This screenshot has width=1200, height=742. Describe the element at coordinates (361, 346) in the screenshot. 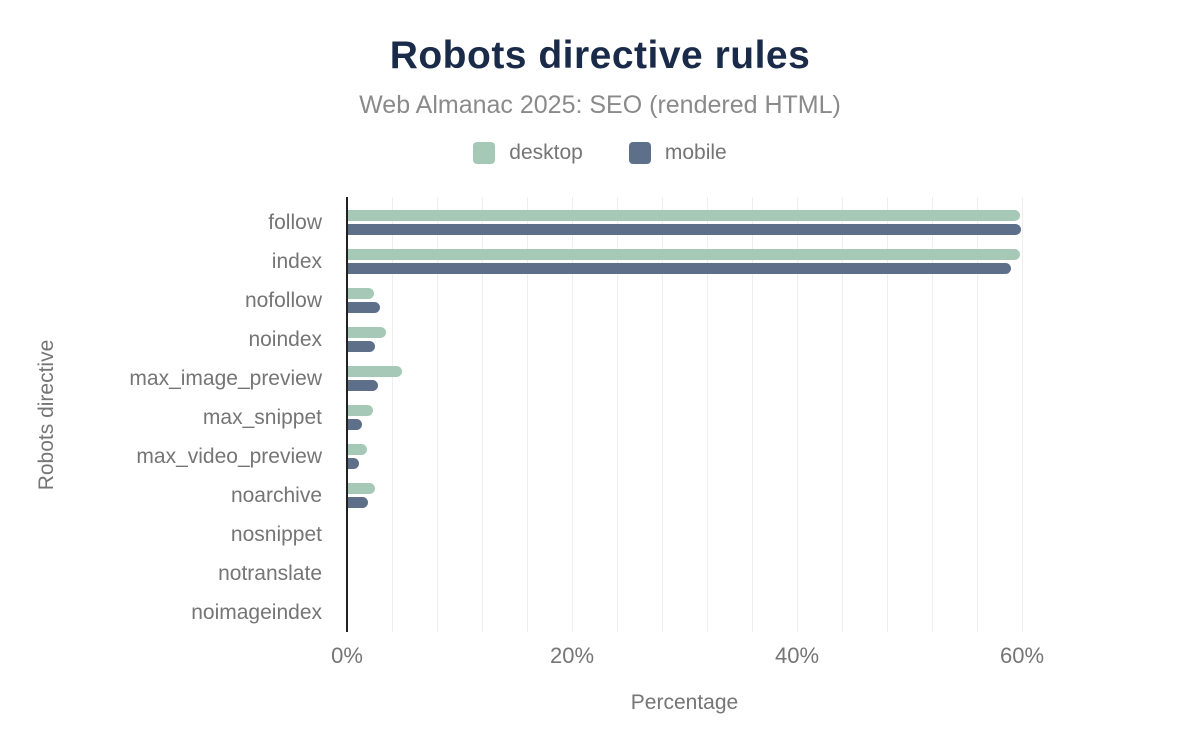

I see `bar-mobile-noindex` at that location.